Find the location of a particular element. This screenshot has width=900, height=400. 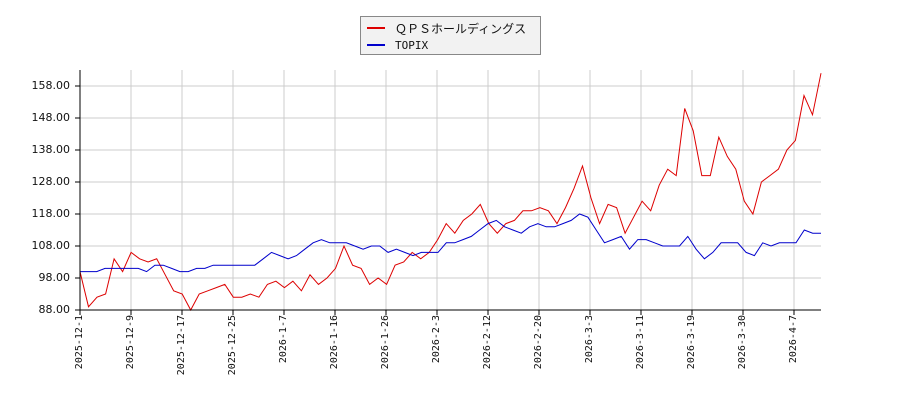

x-tick-label: 2026-2-20 is located at coordinates (538, 342).